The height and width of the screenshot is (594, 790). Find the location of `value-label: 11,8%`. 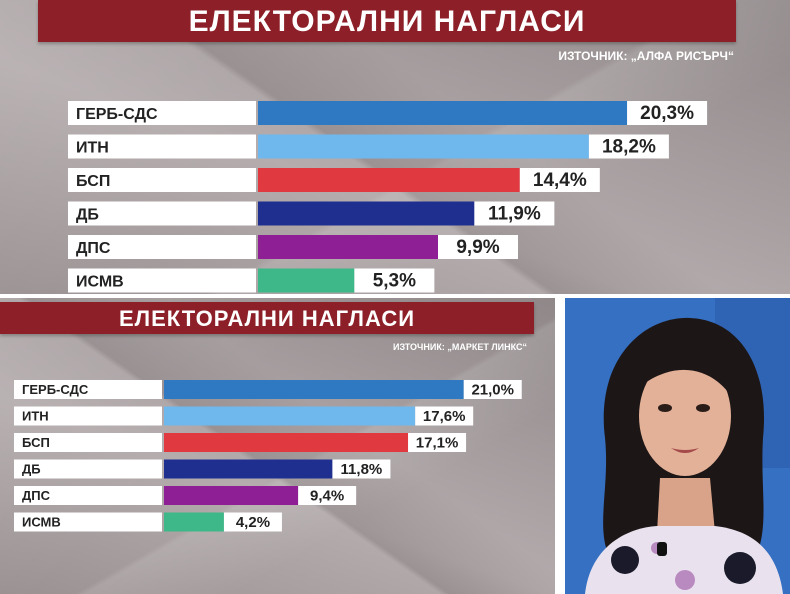

value-label: 11,8% is located at coordinates (362, 469).